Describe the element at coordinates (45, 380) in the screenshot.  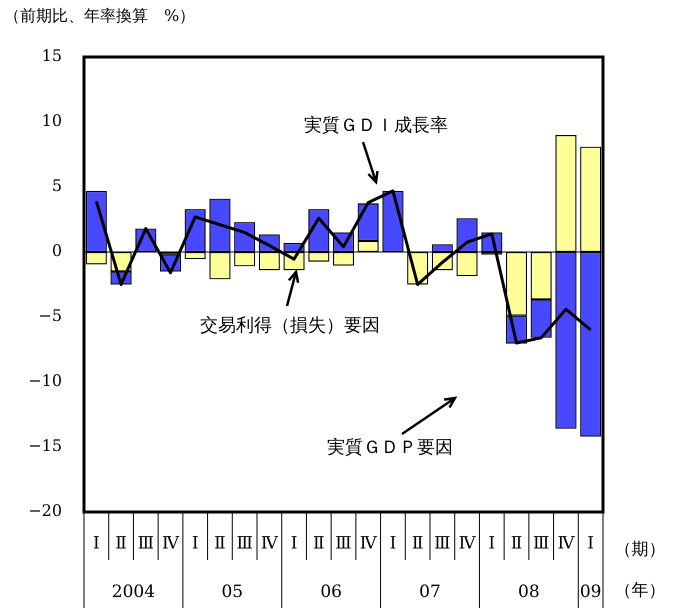
I see `y-tick-label: −10` at that location.